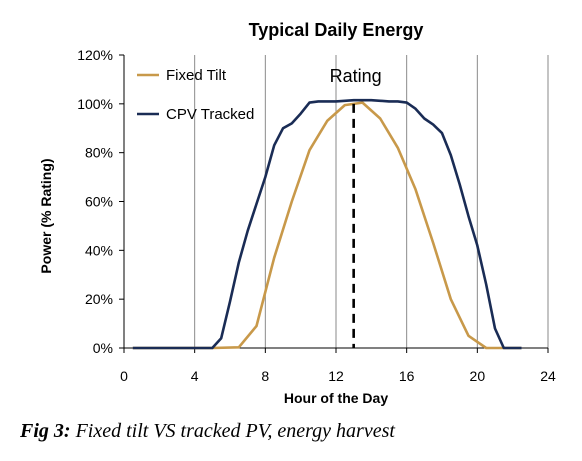 This screenshot has width=582, height=461. Describe the element at coordinates (232, 431) in the screenshot. I see `caption-text: Fixed tilt VS tracked PV, energy harvest` at that location.